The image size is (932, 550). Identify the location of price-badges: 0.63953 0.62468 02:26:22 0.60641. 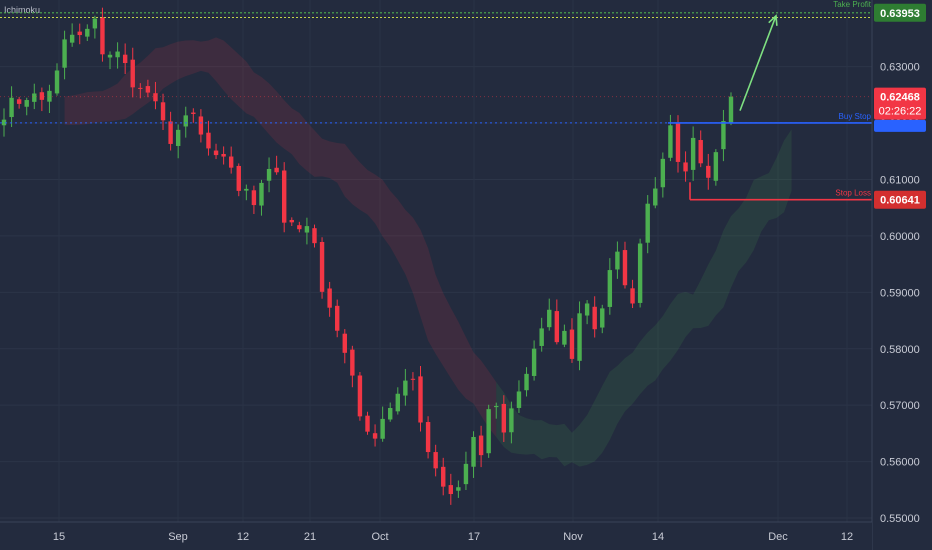
(900, 106).